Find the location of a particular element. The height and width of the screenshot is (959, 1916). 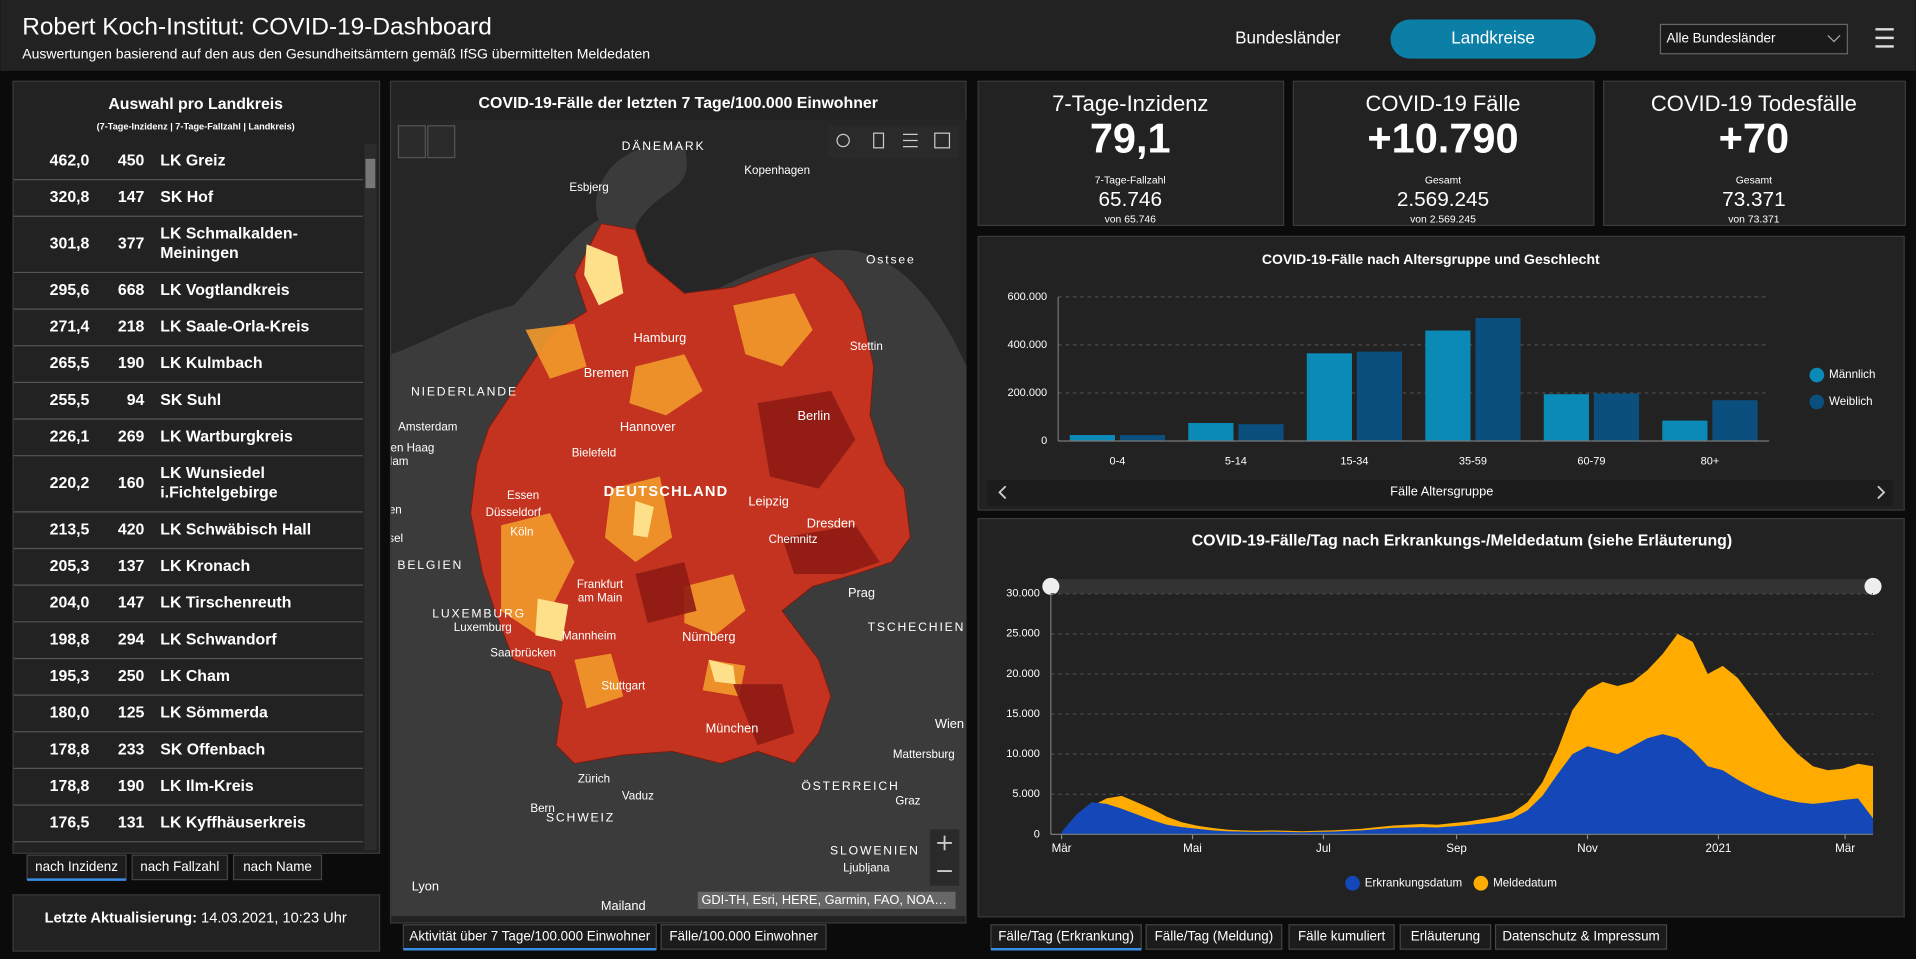

case-count: 147 is located at coordinates (131, 603).